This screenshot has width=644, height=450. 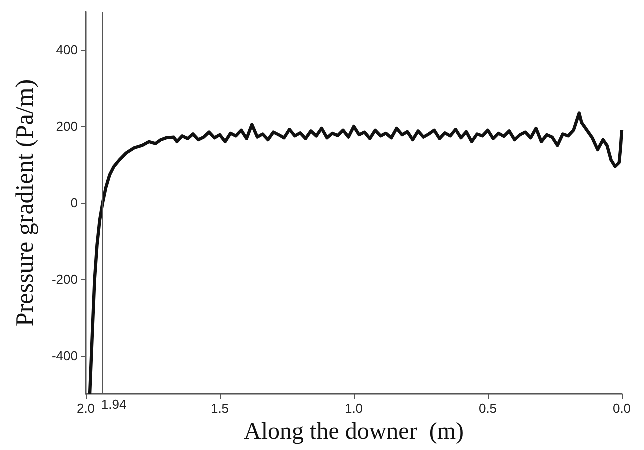 What do you see at coordinates (114, 404) in the screenshot?
I see `ref-line-label: 1.94` at bounding box center [114, 404].